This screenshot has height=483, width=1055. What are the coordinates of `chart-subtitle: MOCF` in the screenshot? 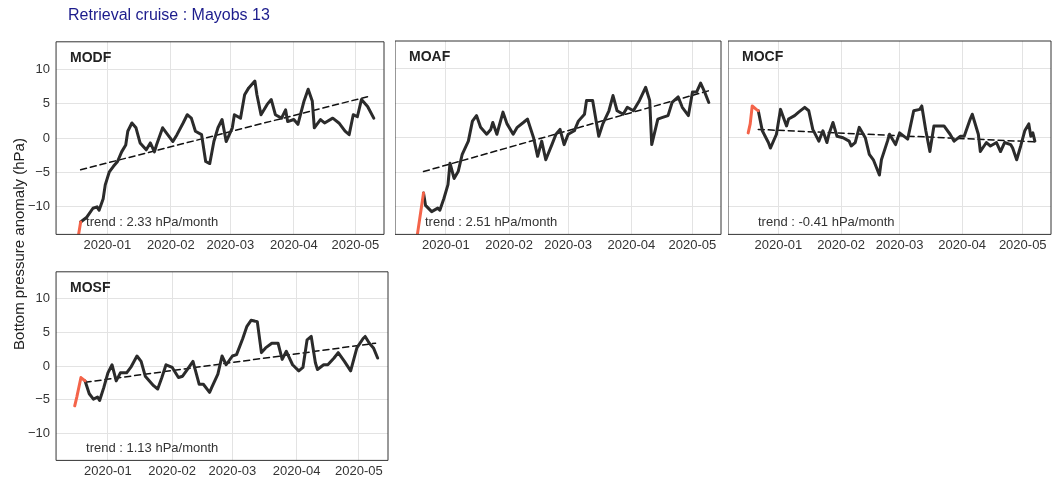 It's located at (763, 55).